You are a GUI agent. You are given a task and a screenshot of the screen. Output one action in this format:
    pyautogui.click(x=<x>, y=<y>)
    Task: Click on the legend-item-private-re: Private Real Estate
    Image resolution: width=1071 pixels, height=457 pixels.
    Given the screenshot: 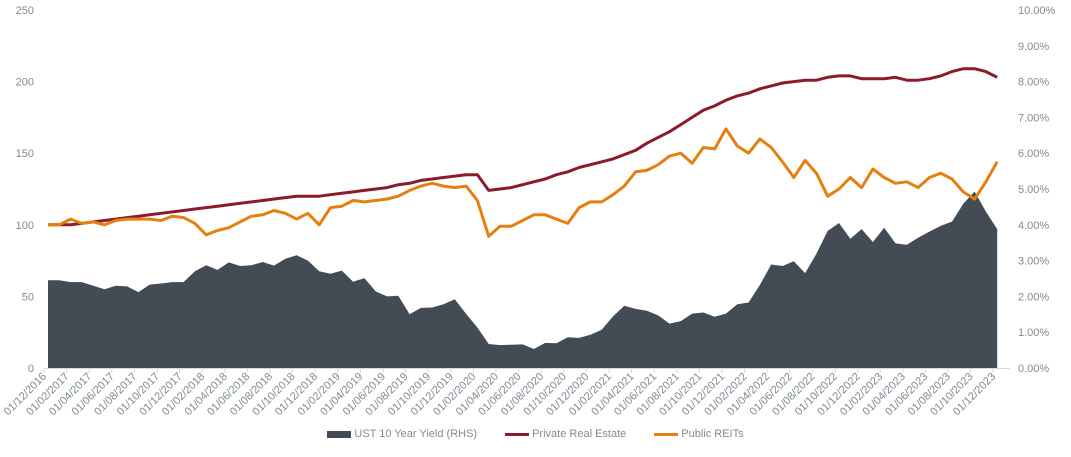 What is the action you would take?
    pyautogui.click(x=565, y=434)
    